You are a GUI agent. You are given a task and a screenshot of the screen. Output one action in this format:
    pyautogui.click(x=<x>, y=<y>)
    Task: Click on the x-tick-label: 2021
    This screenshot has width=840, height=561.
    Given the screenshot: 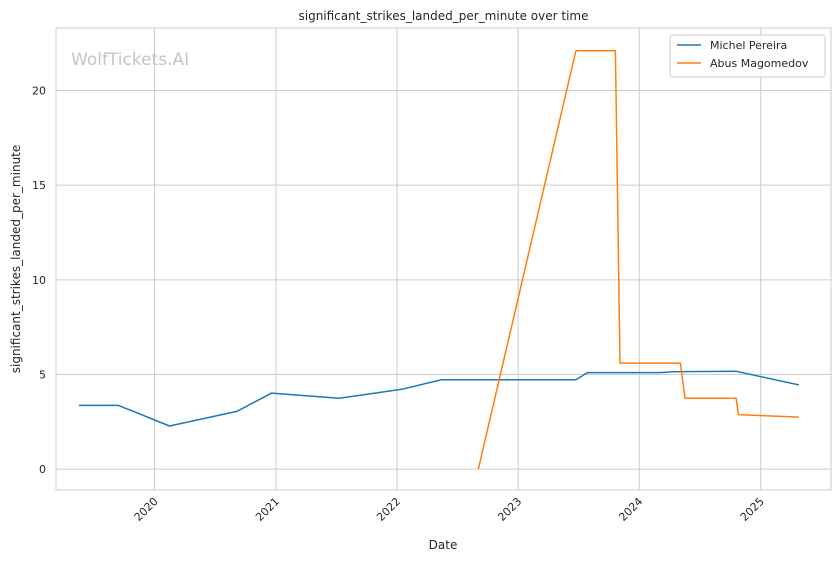 What is the action you would take?
    pyautogui.click(x=267, y=509)
    